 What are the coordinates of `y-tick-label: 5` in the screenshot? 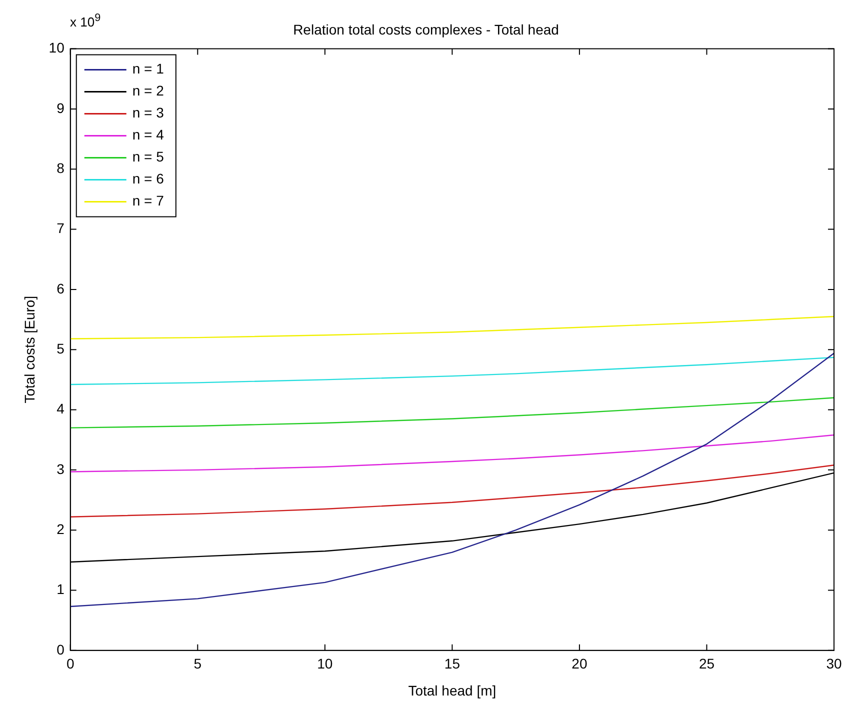 It's located at (60, 348).